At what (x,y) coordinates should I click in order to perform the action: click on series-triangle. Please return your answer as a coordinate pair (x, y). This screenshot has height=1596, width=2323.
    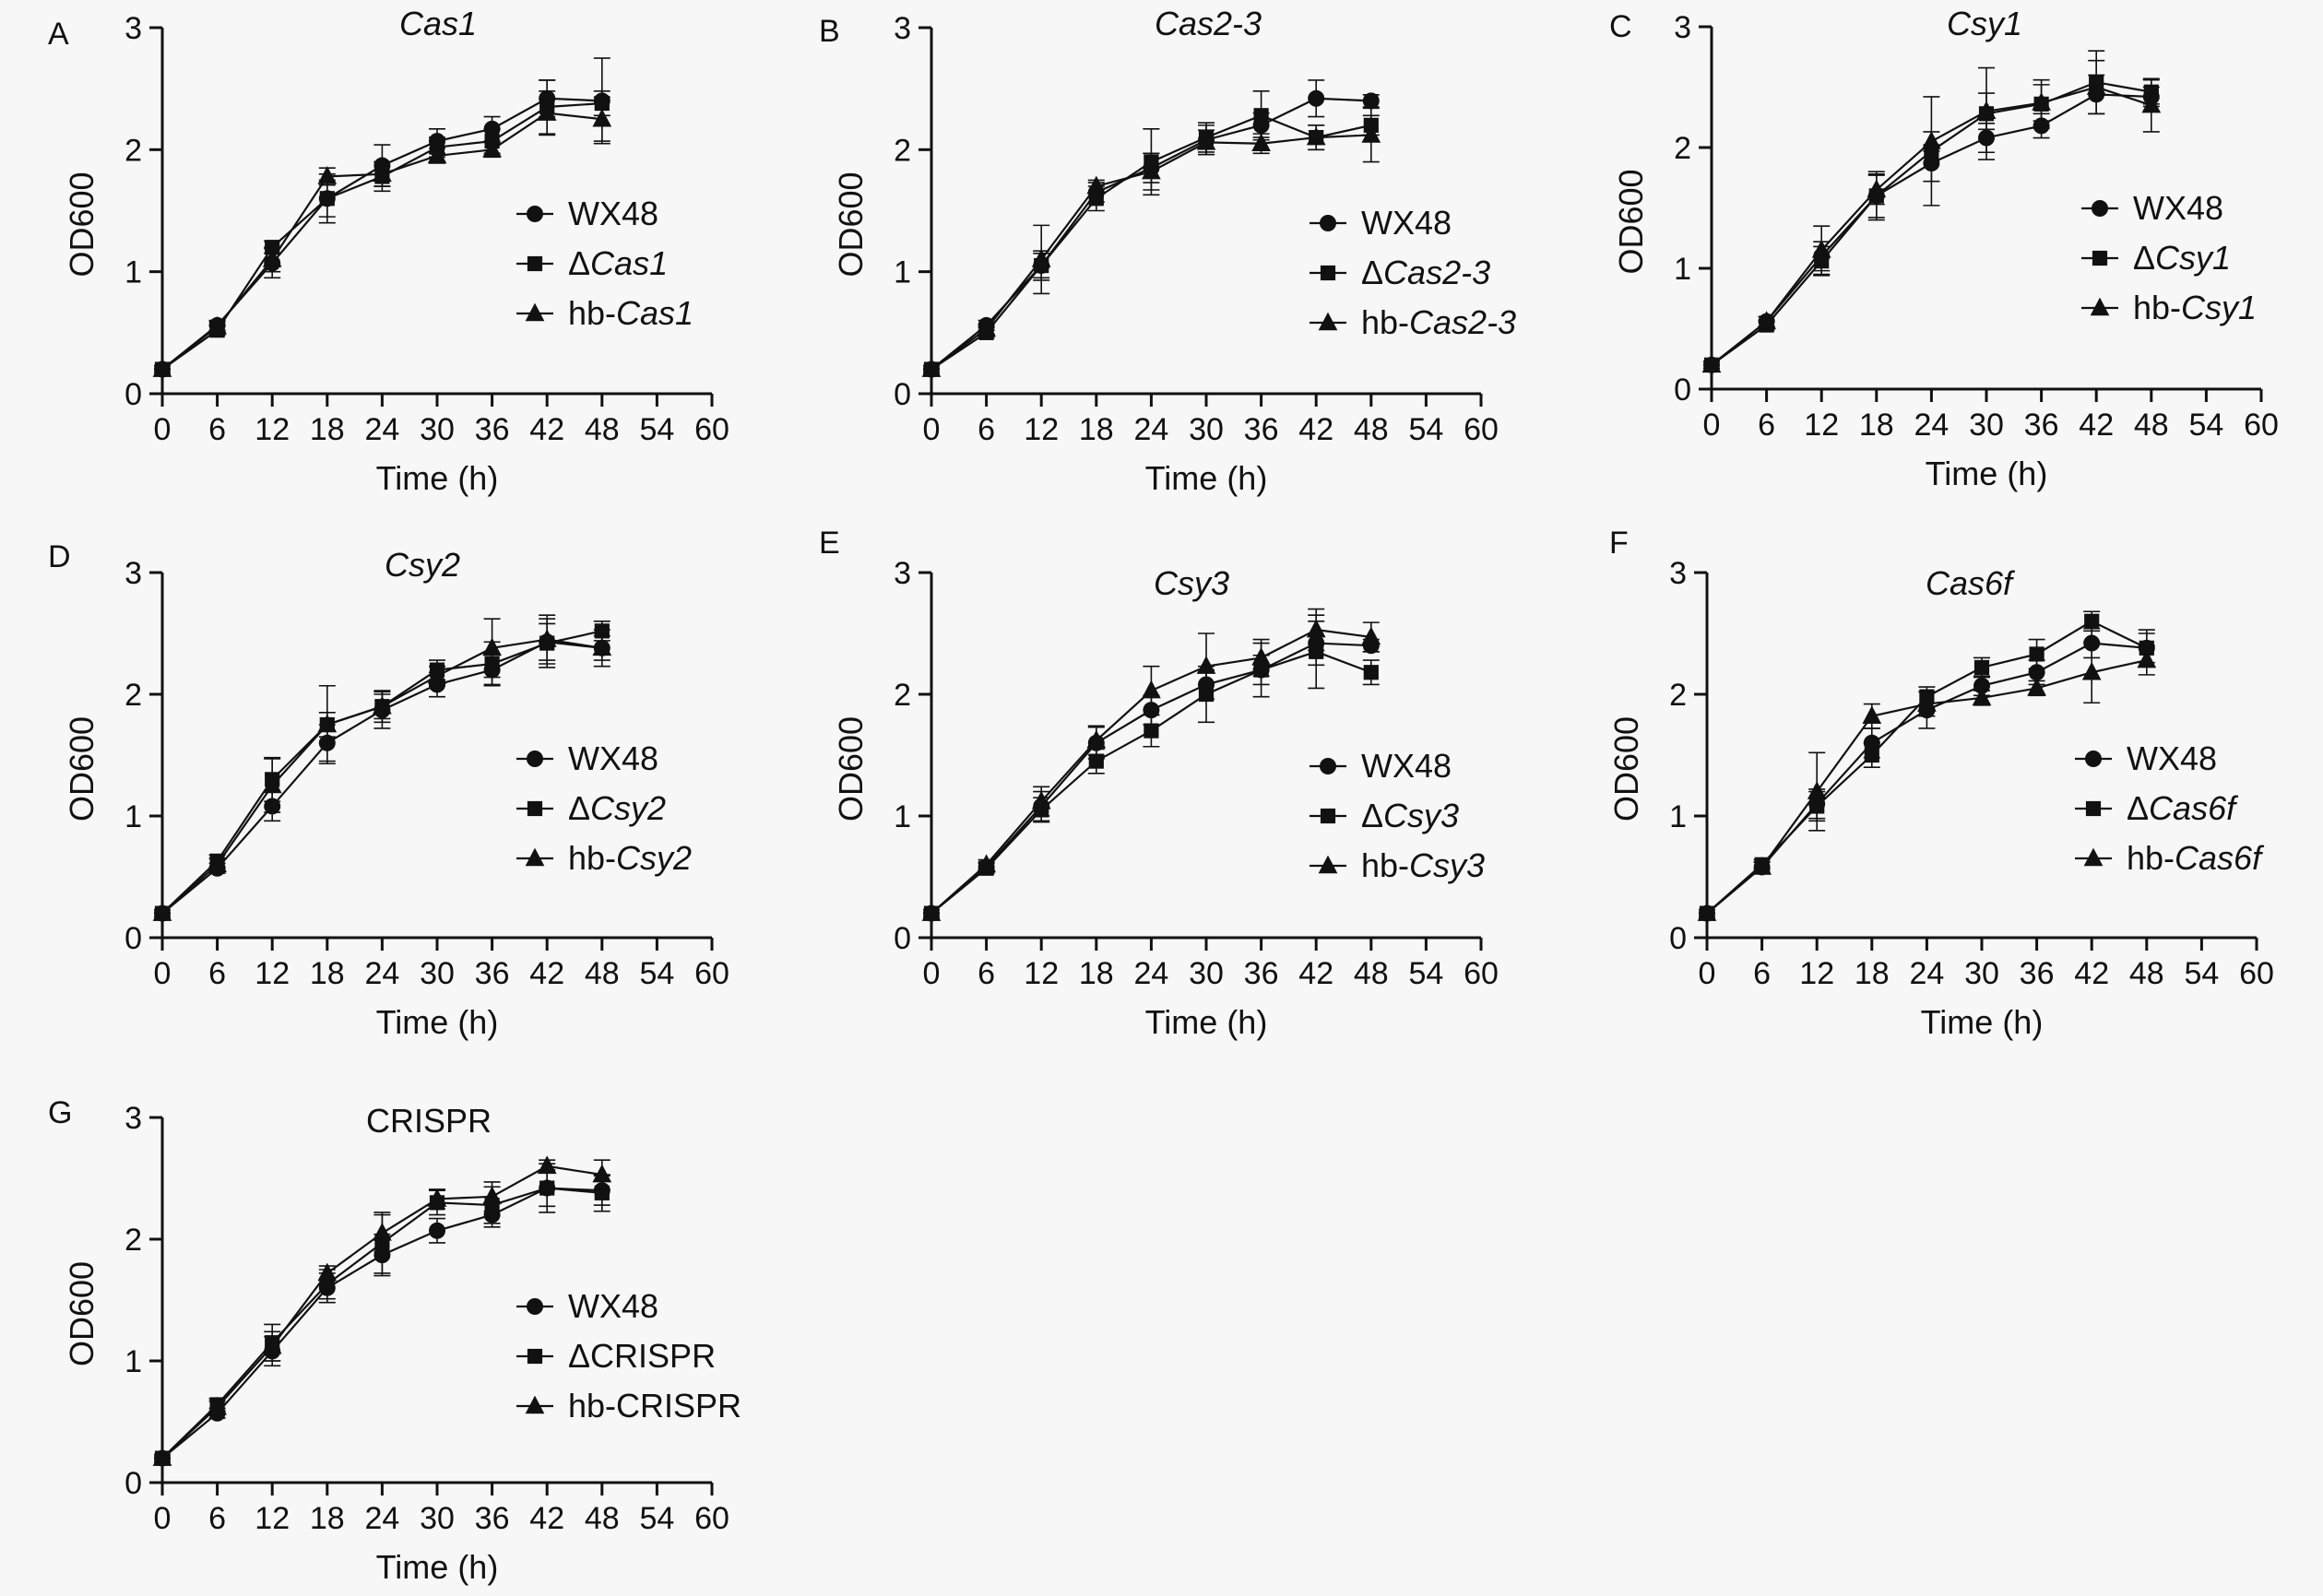
    Looking at the image, I should click on (1931, 216).